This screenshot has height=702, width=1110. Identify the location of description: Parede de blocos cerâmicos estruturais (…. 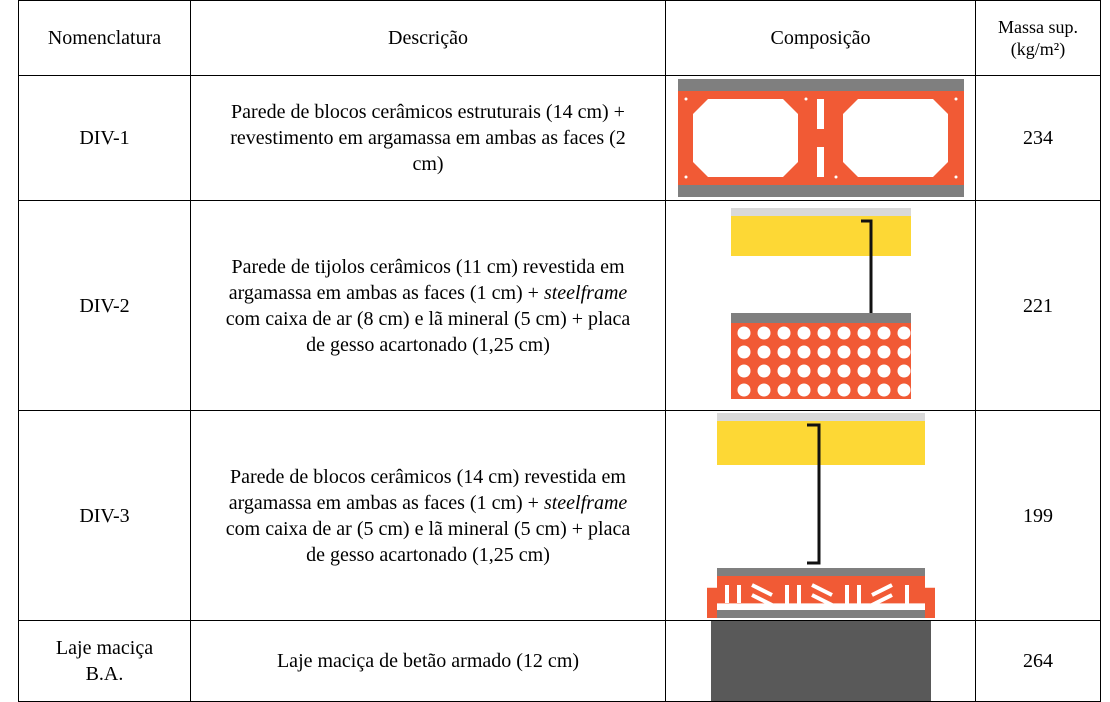
(428, 138).